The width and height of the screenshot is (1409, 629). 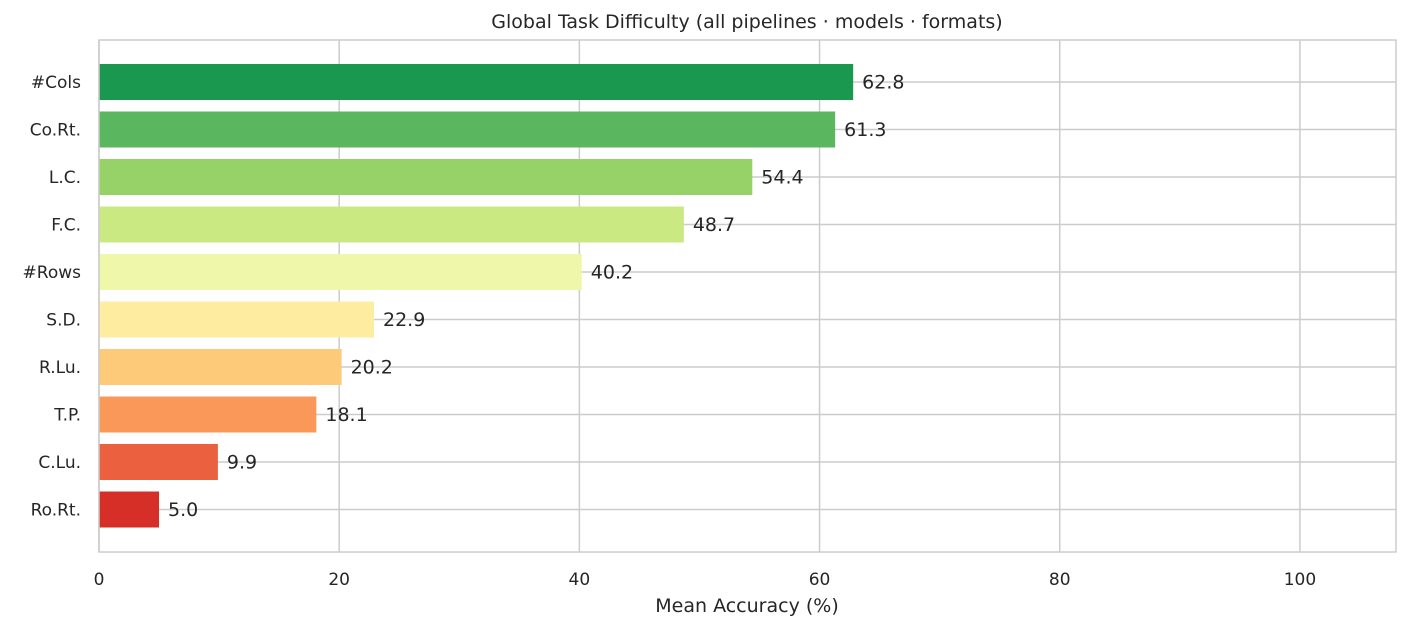 I want to click on y-tick-label: L.C., so click(x=65, y=178).